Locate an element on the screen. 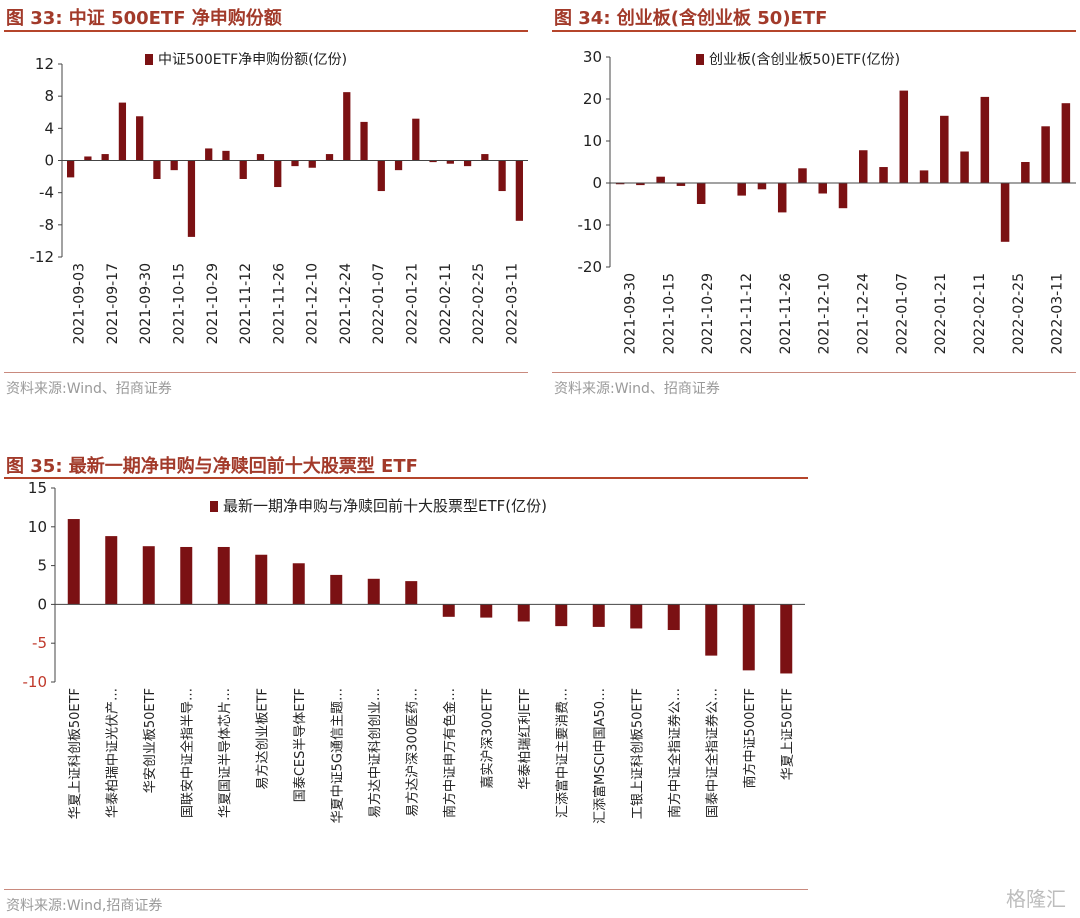 This screenshot has height=918, width=1080. figure-33-source: 资料来源:Wind、招商证券 is located at coordinates (89, 389).